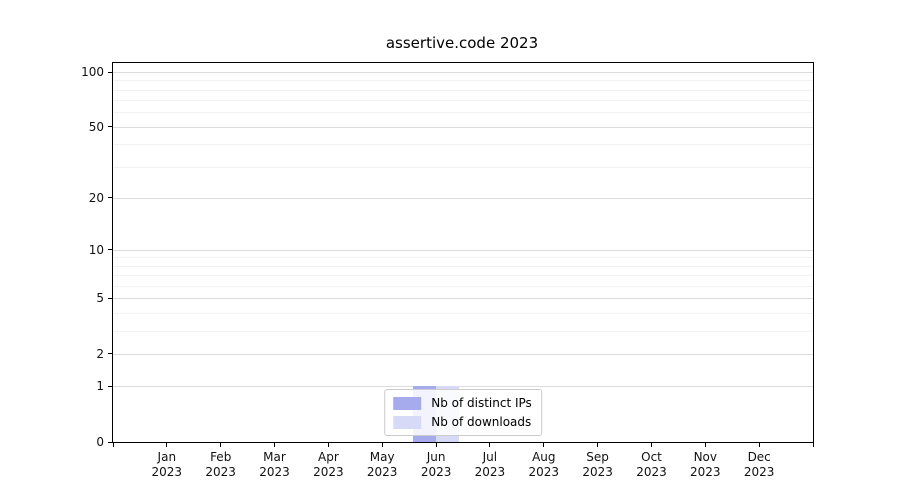 The height and width of the screenshot is (500, 900). I want to click on x-tick-label: Sep 2023, so click(597, 464).